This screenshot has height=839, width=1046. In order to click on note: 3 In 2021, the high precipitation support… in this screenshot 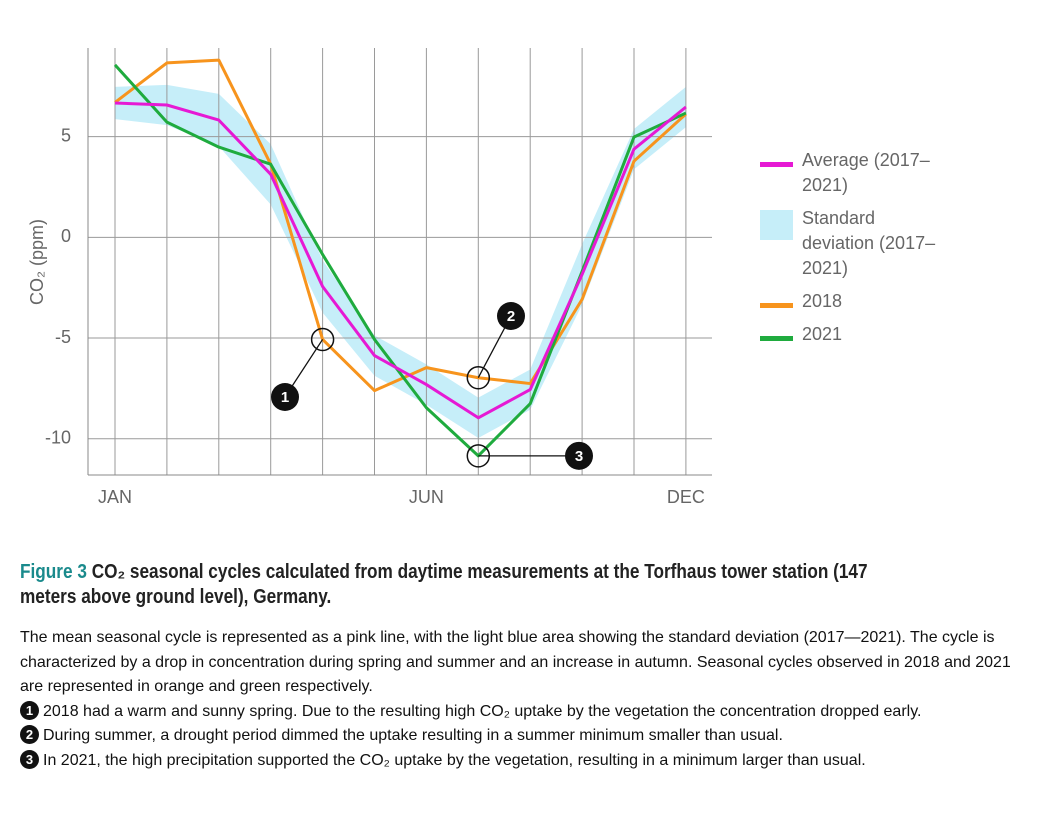, I will do `click(527, 761)`.